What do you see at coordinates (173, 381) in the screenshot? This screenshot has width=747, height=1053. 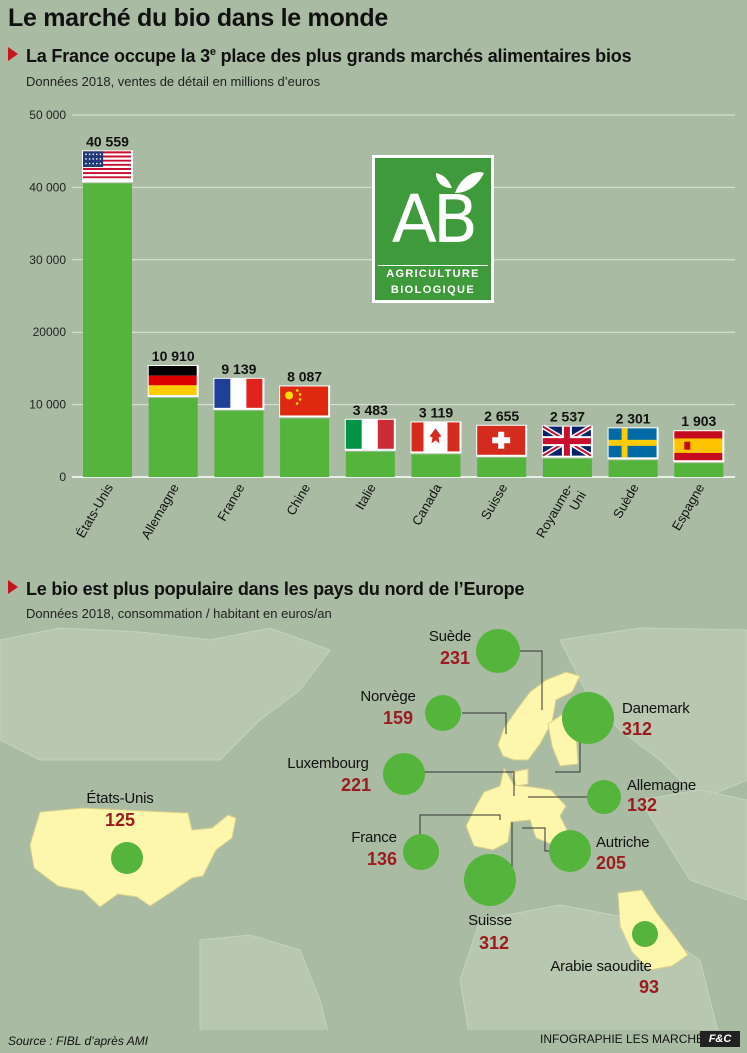 I see `germany-flag-icon` at bounding box center [173, 381].